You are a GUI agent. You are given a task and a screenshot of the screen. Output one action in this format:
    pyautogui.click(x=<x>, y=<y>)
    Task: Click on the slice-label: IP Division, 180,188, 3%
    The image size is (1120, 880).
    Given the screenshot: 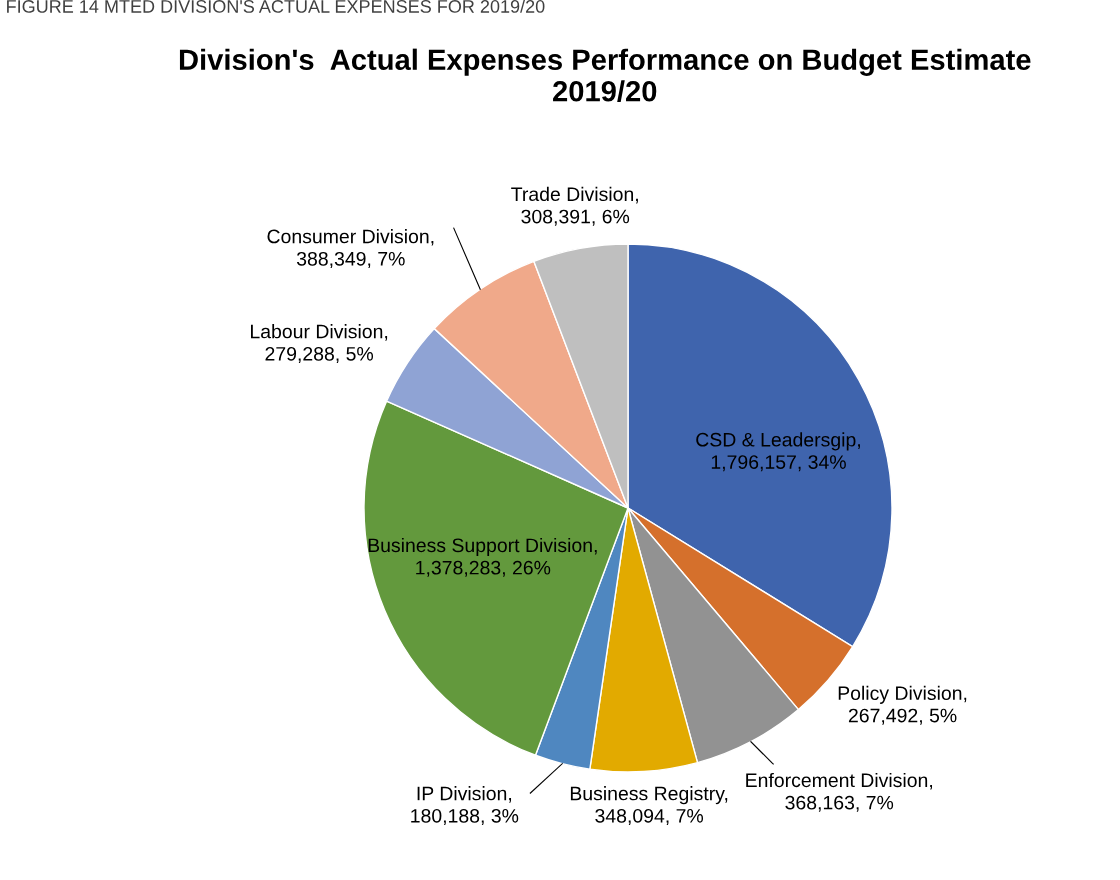 What is the action you would take?
    pyautogui.click(x=465, y=806)
    